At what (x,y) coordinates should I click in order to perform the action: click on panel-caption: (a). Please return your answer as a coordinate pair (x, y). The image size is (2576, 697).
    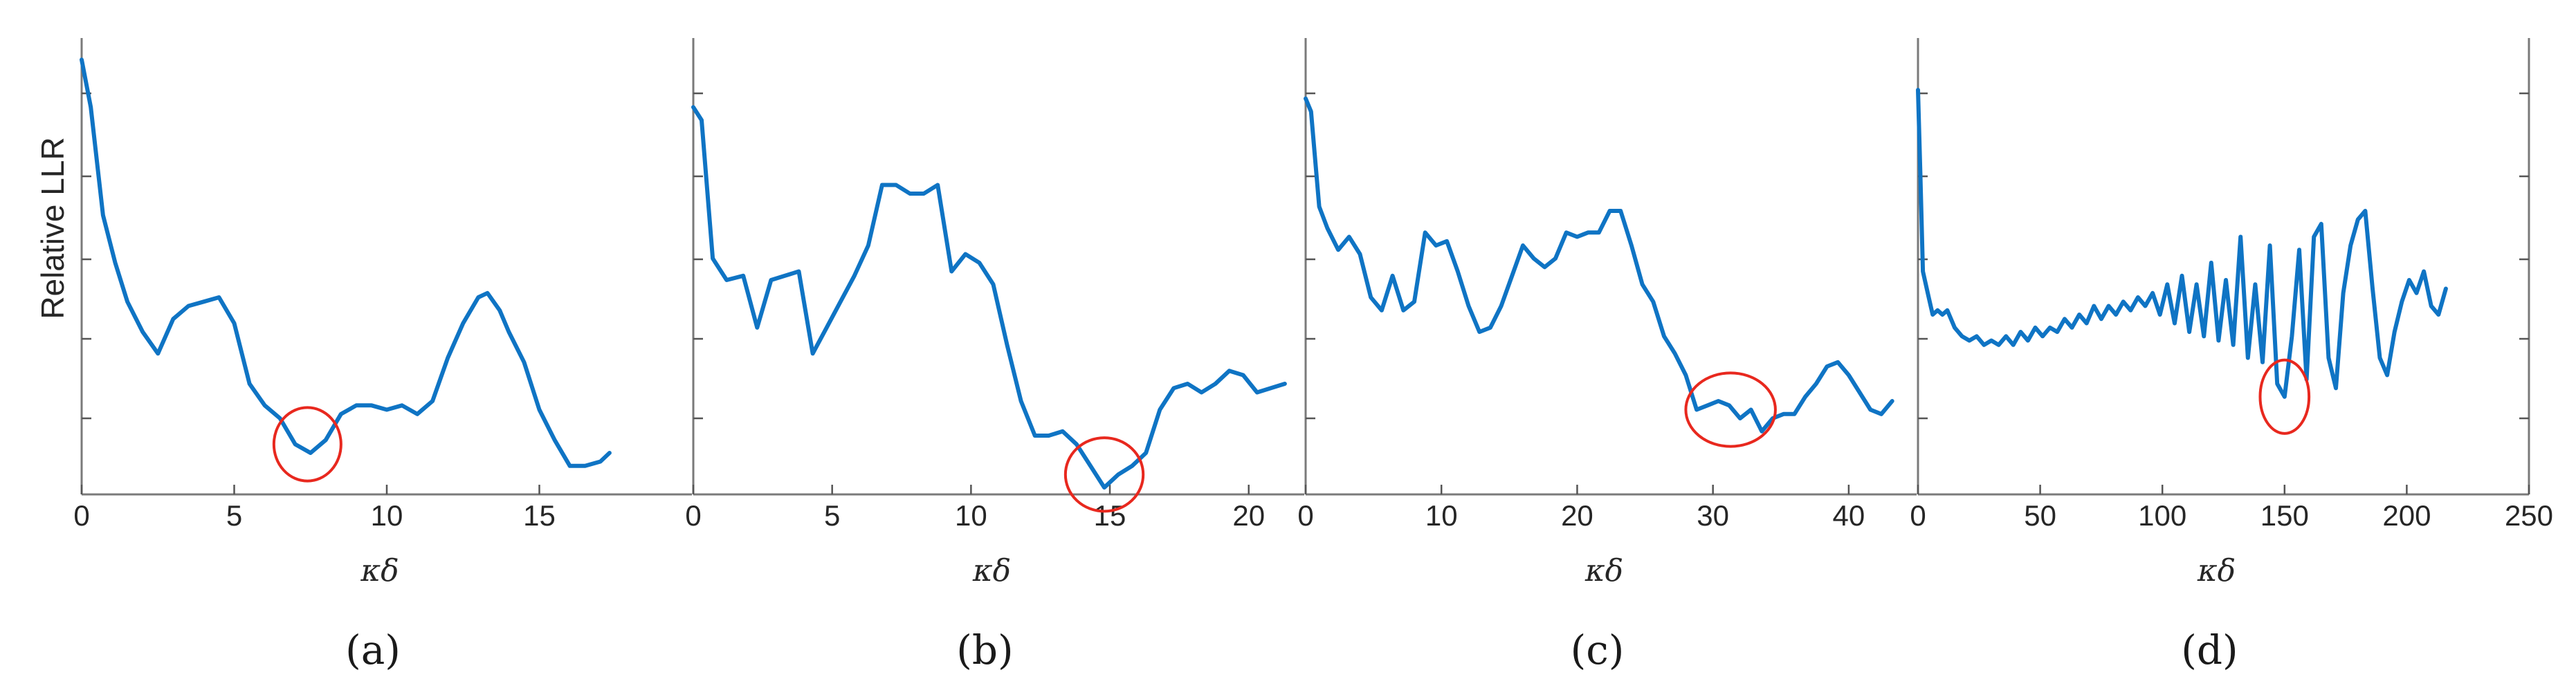
    Looking at the image, I should click on (373, 649).